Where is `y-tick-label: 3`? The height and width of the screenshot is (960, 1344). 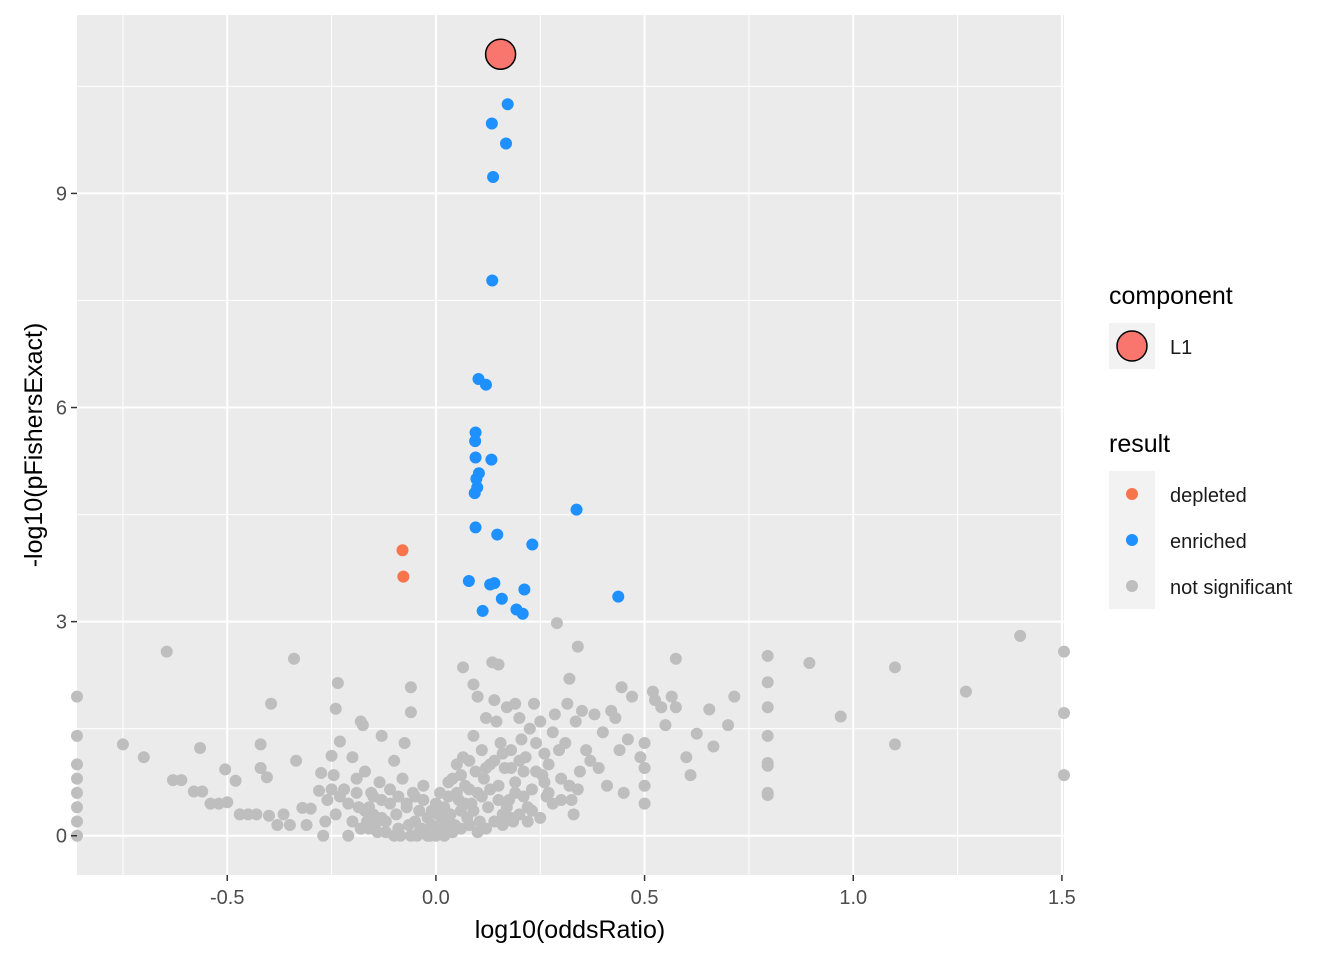
y-tick-label: 3 is located at coordinates (61, 623).